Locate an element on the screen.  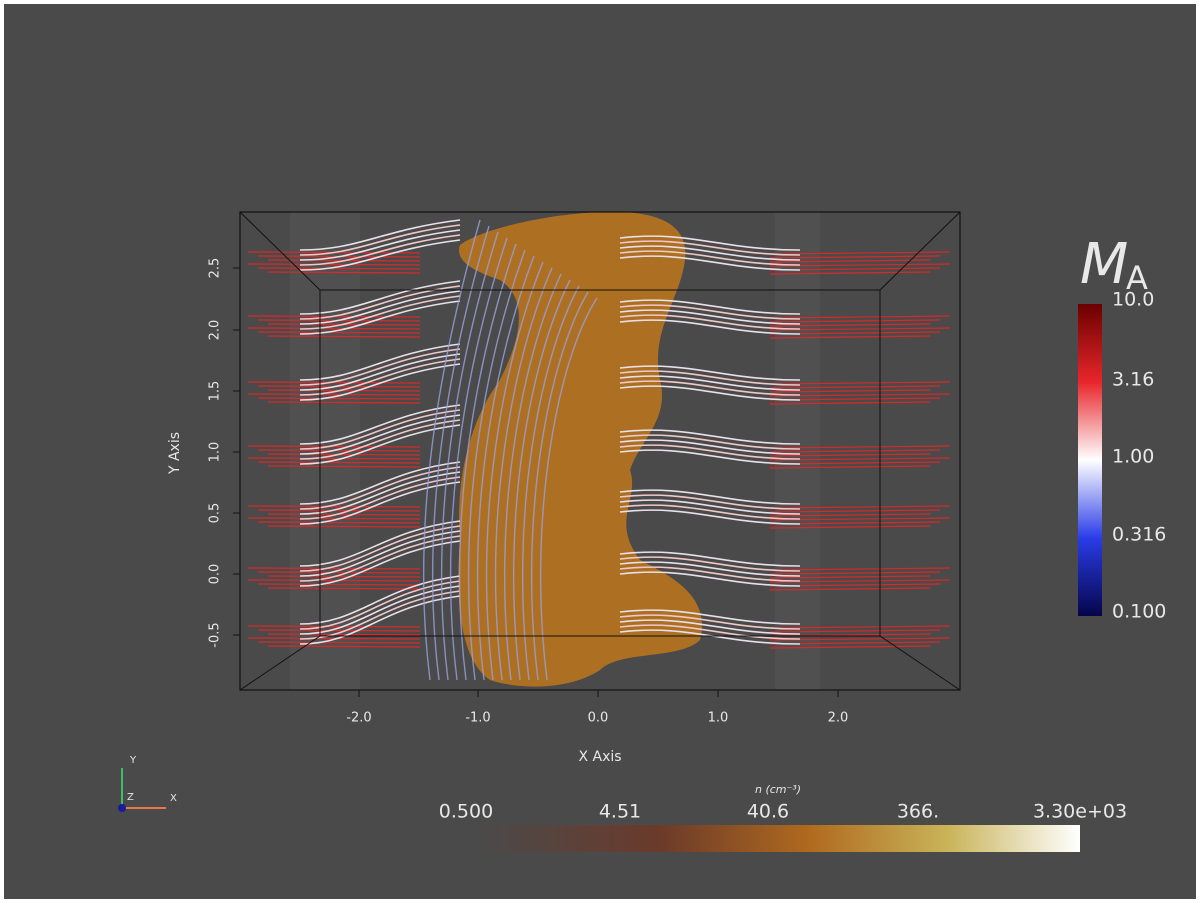
colorbar-ma-label: 0.100 is located at coordinates (1139, 612).